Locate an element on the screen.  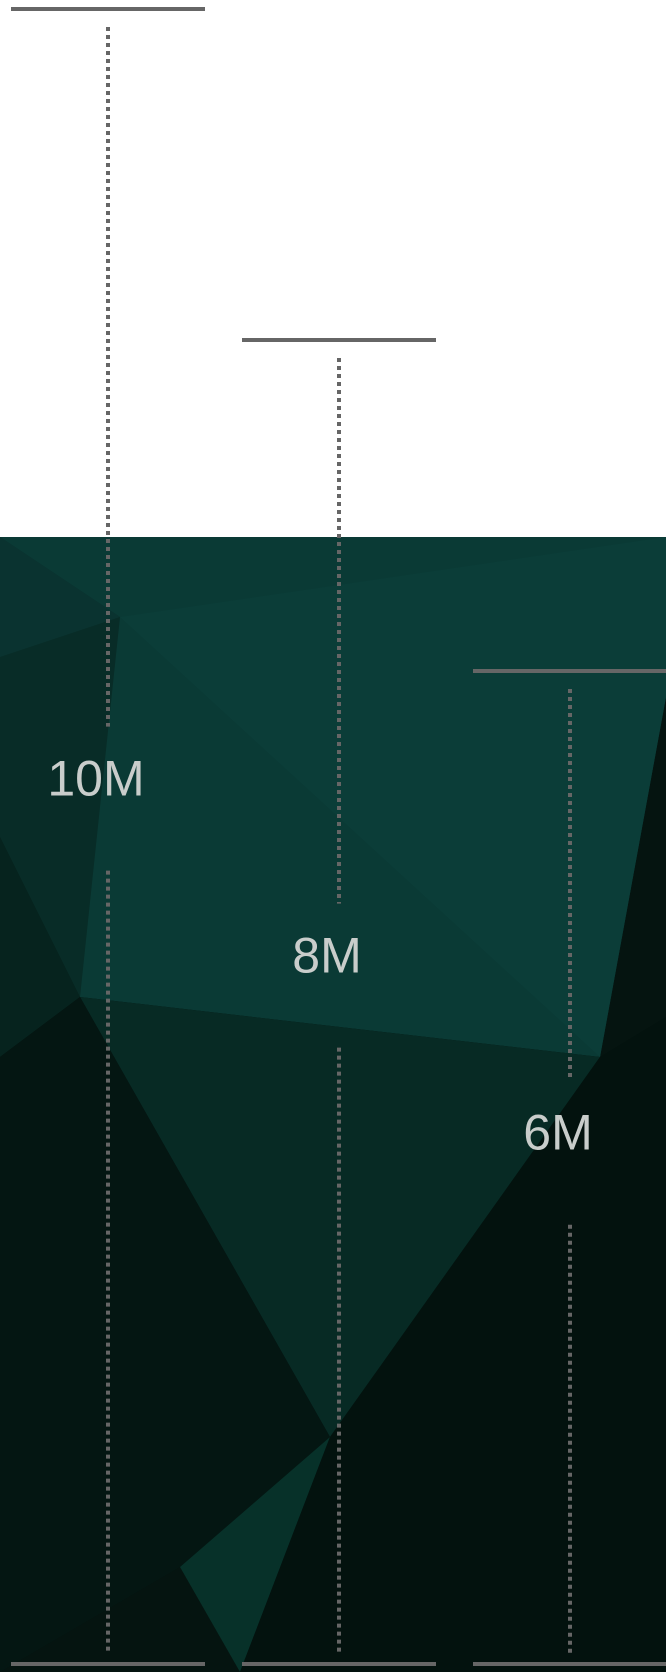
bar-value-label: 10M is located at coordinates (95, 779).